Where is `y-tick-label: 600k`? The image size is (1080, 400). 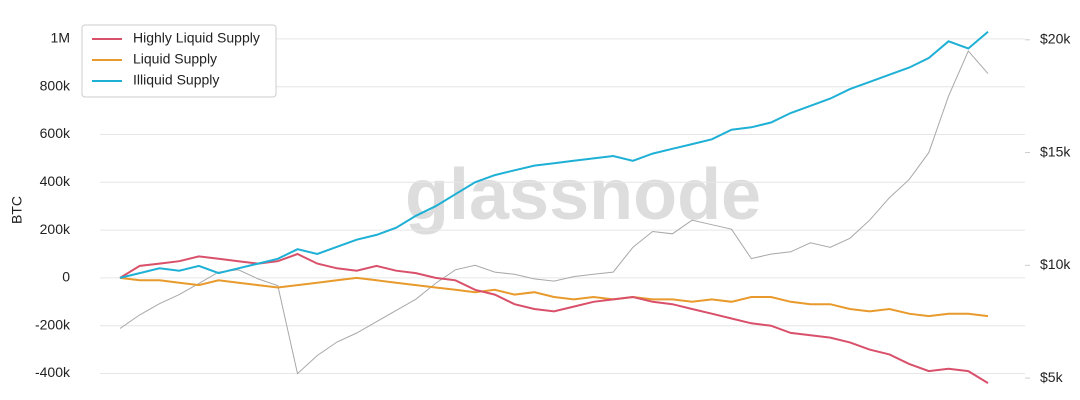
y-tick-label: 600k is located at coordinates (55, 133).